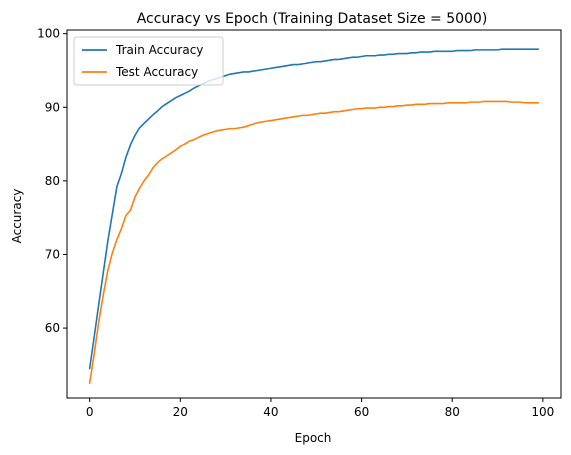 This screenshot has height=455, width=571. Describe the element at coordinates (17, 216) in the screenshot. I see `y-axis-label: Accuracy` at that location.